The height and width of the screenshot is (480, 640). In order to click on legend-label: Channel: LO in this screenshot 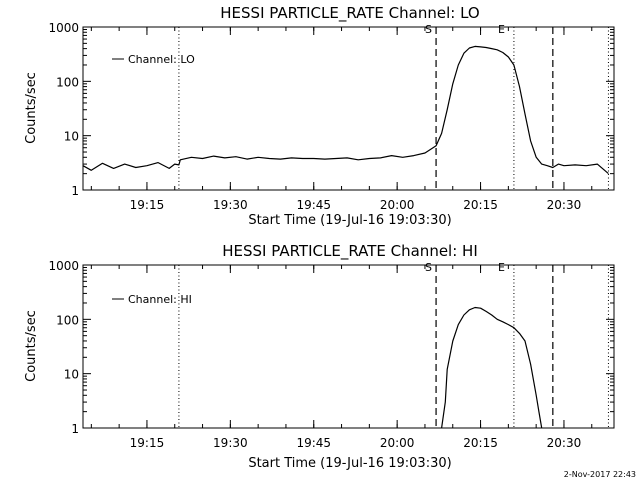, I will do `click(161, 59)`.